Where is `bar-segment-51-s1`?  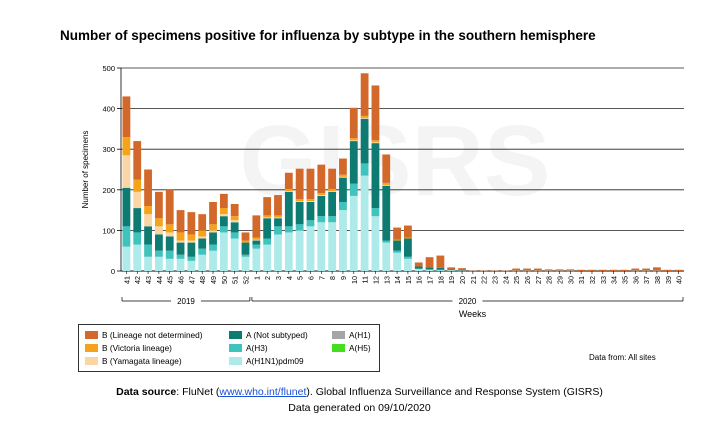 bar-segment-51-s1 is located at coordinates (234, 235).